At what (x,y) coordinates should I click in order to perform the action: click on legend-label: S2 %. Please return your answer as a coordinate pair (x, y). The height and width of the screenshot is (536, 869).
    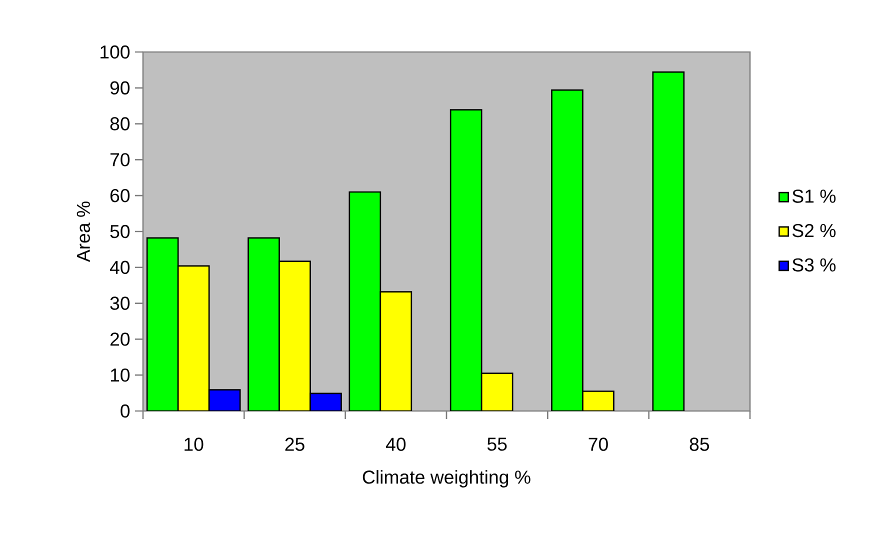
    Looking at the image, I should click on (814, 231).